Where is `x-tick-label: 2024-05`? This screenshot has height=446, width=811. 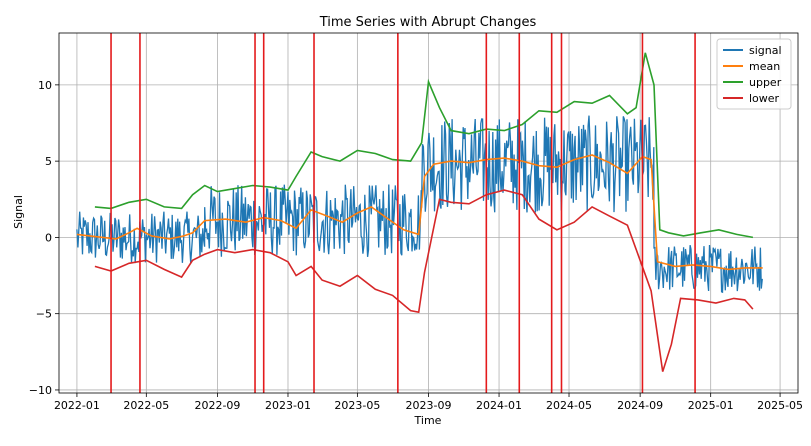 x-tick-label: 2024-05 is located at coordinates (569, 405).